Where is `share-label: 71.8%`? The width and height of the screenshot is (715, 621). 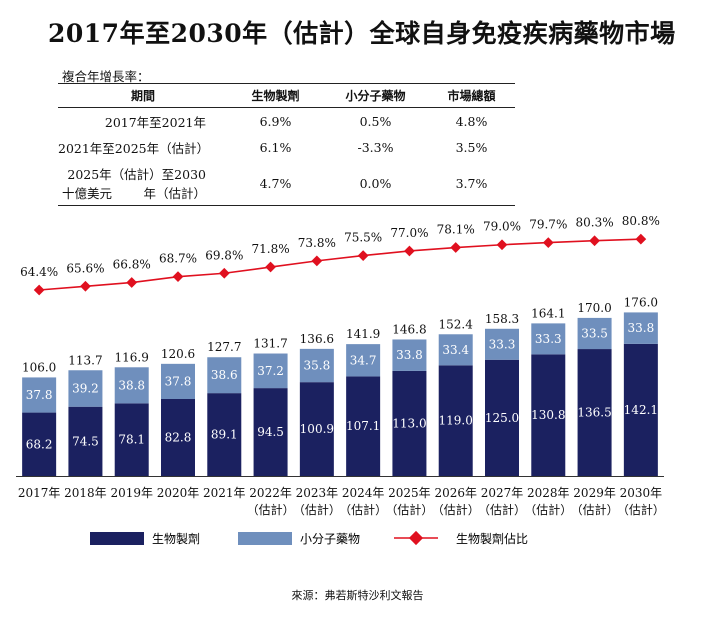
share-label: 71.8% is located at coordinates (271, 249).